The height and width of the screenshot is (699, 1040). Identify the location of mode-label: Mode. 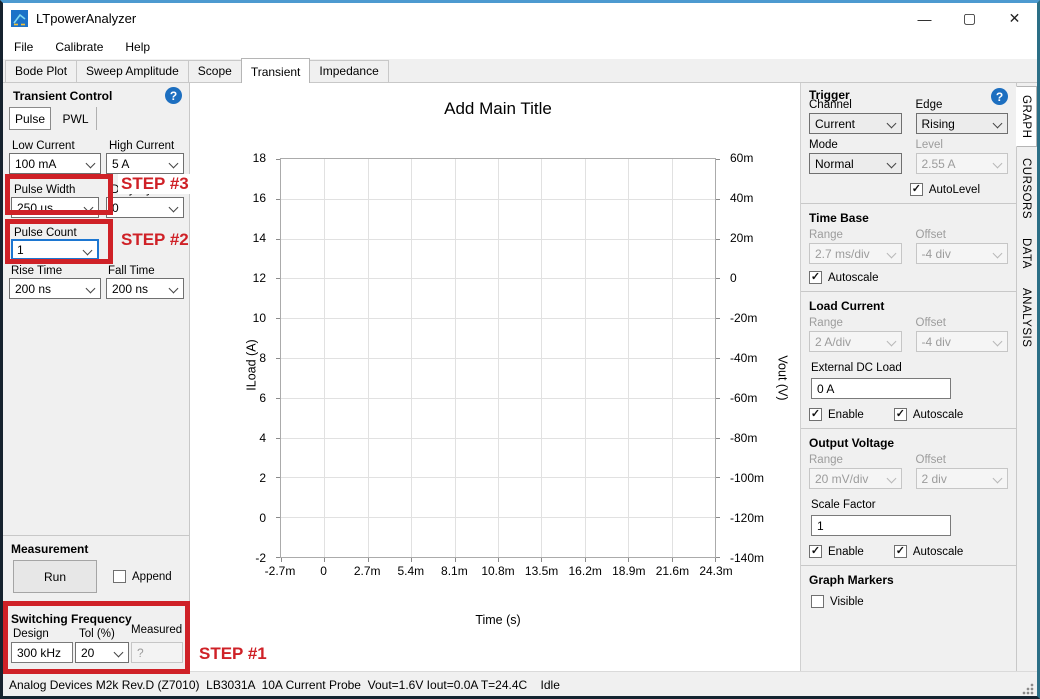
(823, 145).